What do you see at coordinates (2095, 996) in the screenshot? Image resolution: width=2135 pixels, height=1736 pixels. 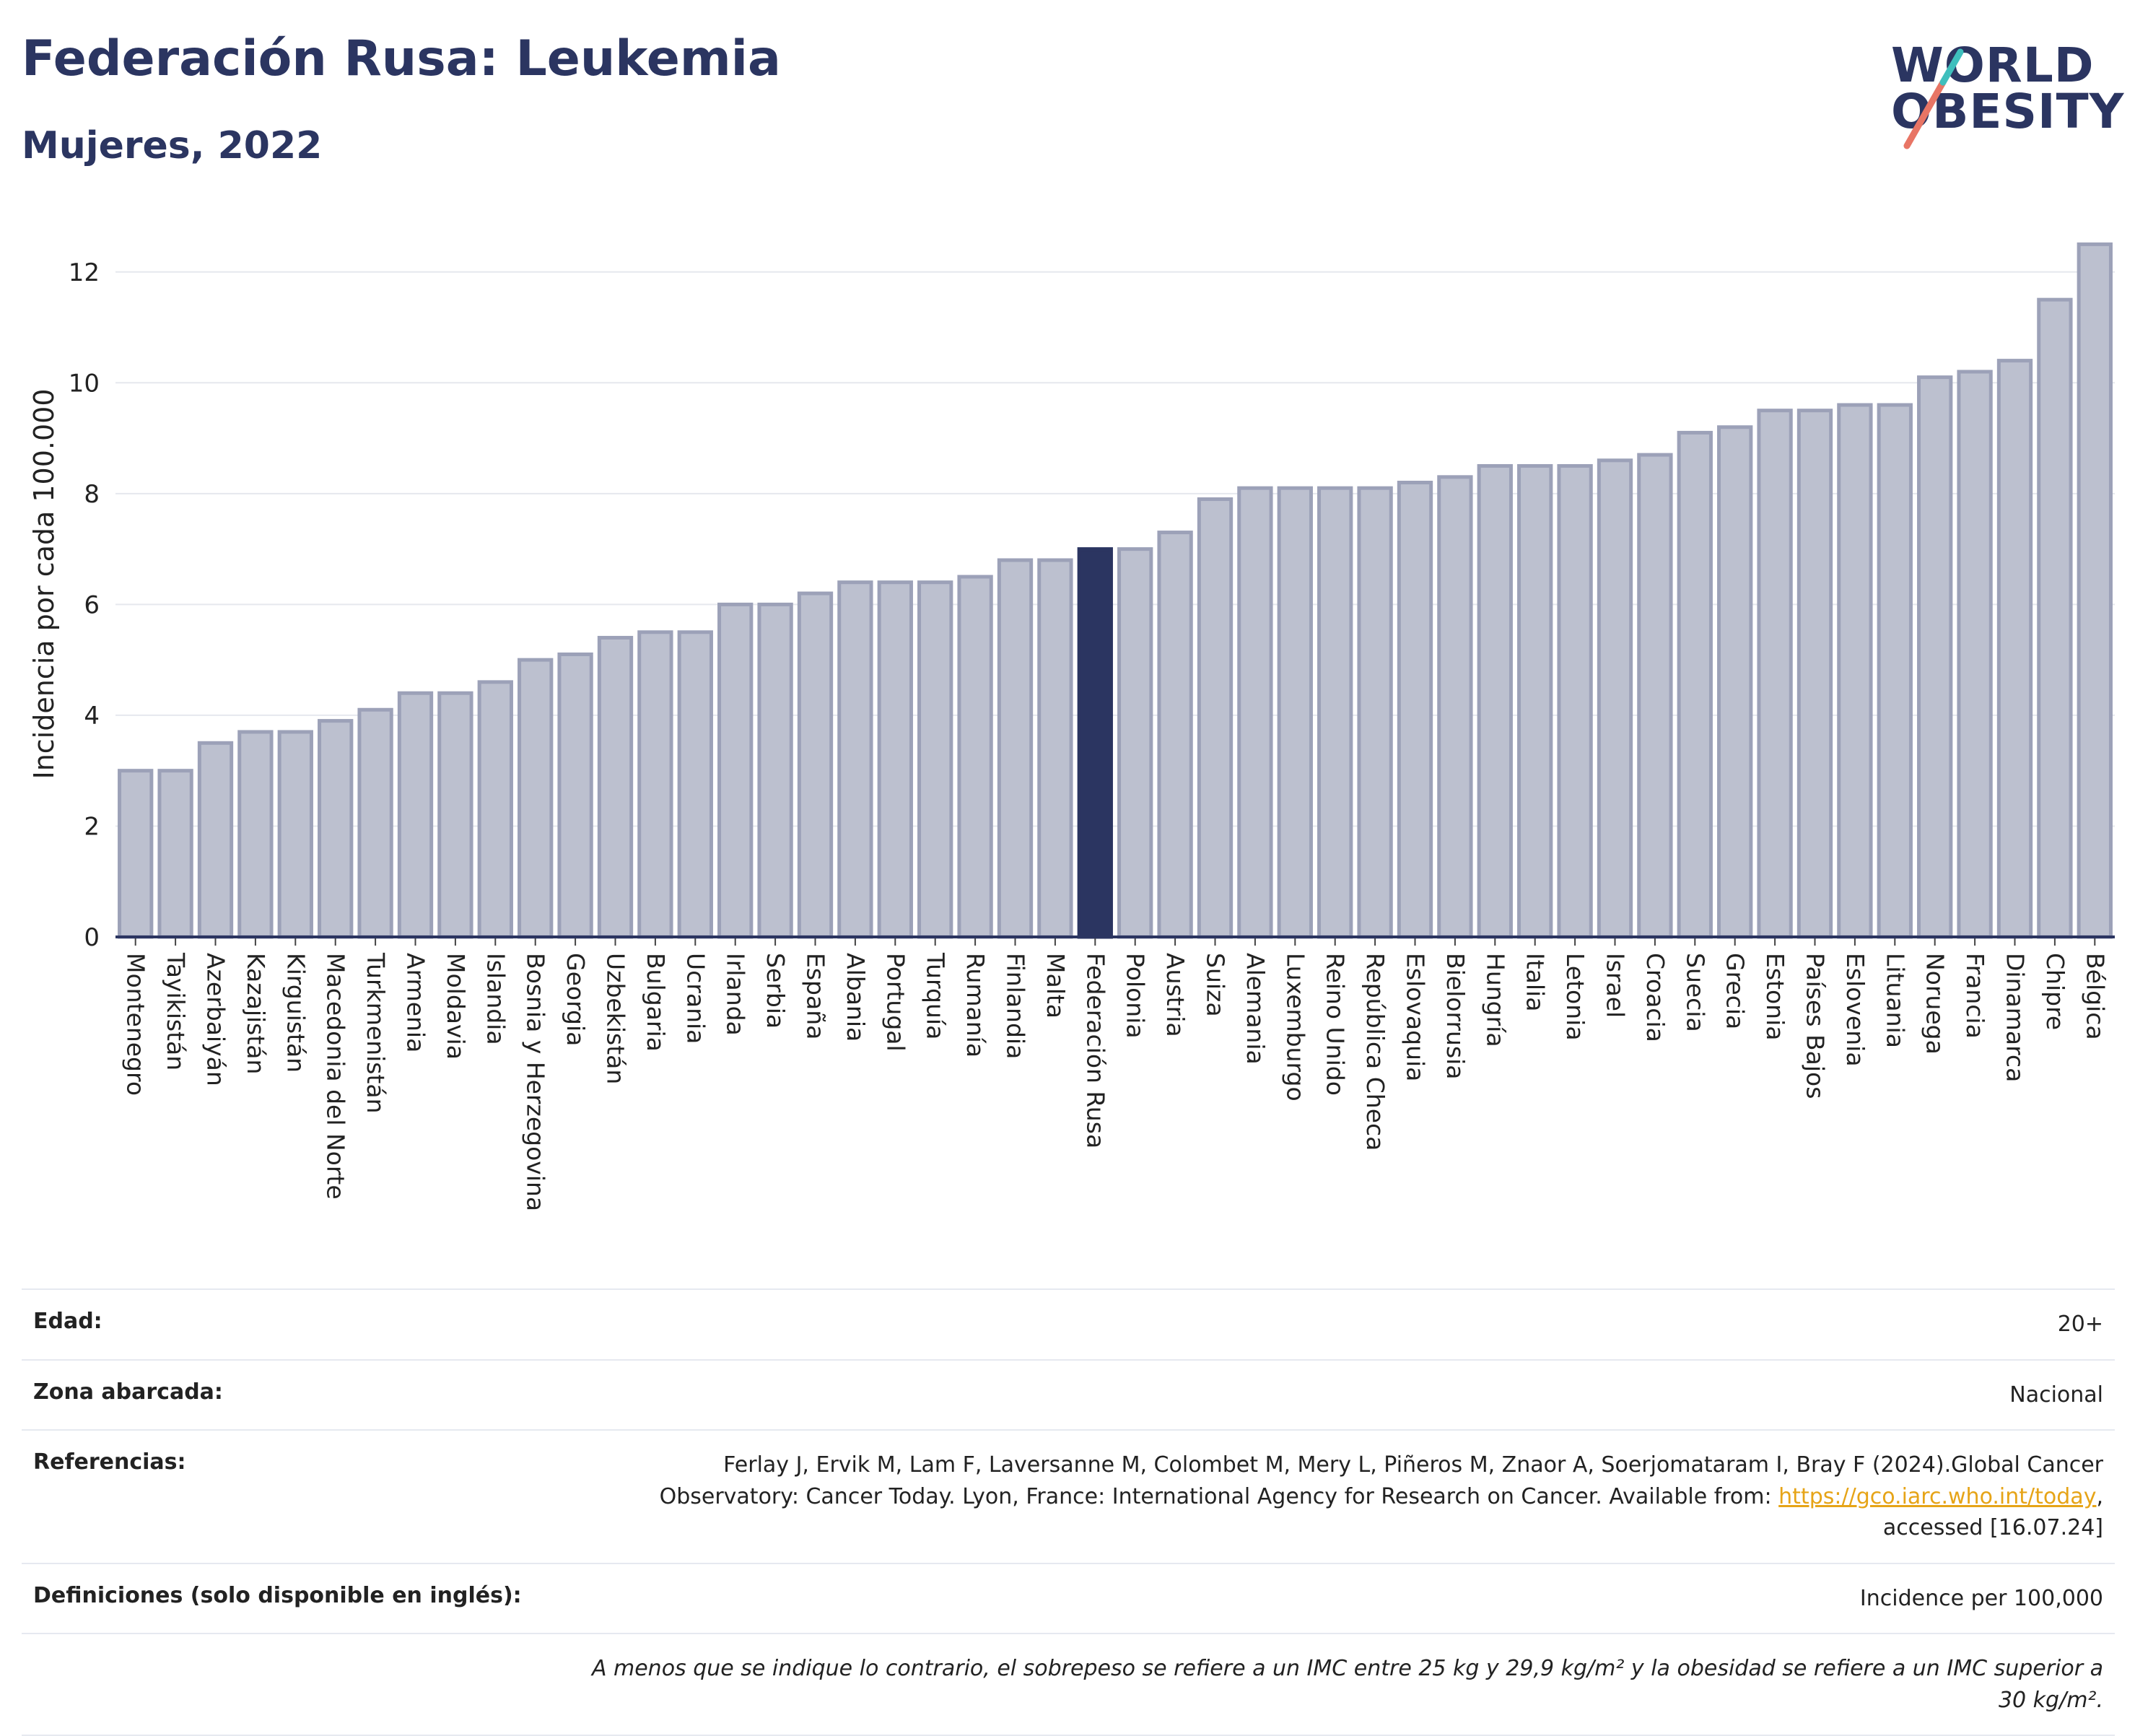 I see `x-tick-label: Bélgica` at bounding box center [2095, 996].